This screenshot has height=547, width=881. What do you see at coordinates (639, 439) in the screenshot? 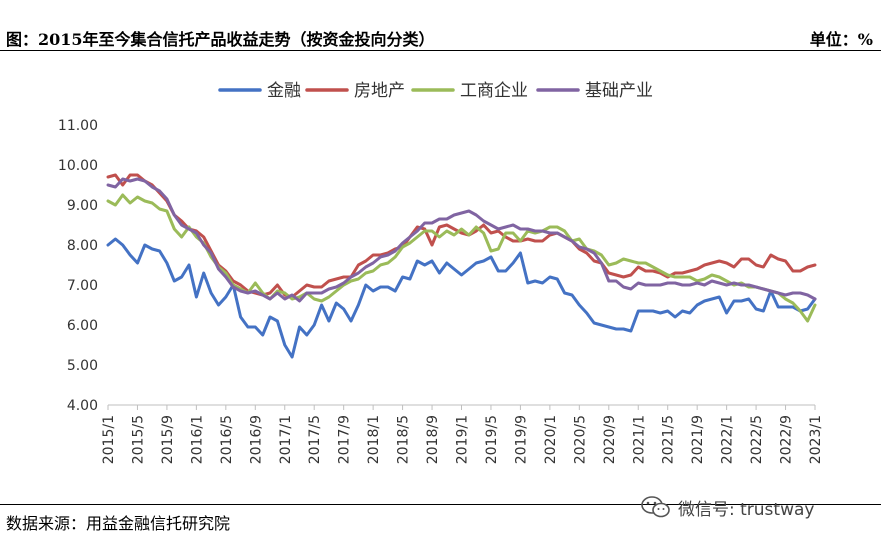
I see `x-tick-label: 2021/1` at bounding box center [639, 439].